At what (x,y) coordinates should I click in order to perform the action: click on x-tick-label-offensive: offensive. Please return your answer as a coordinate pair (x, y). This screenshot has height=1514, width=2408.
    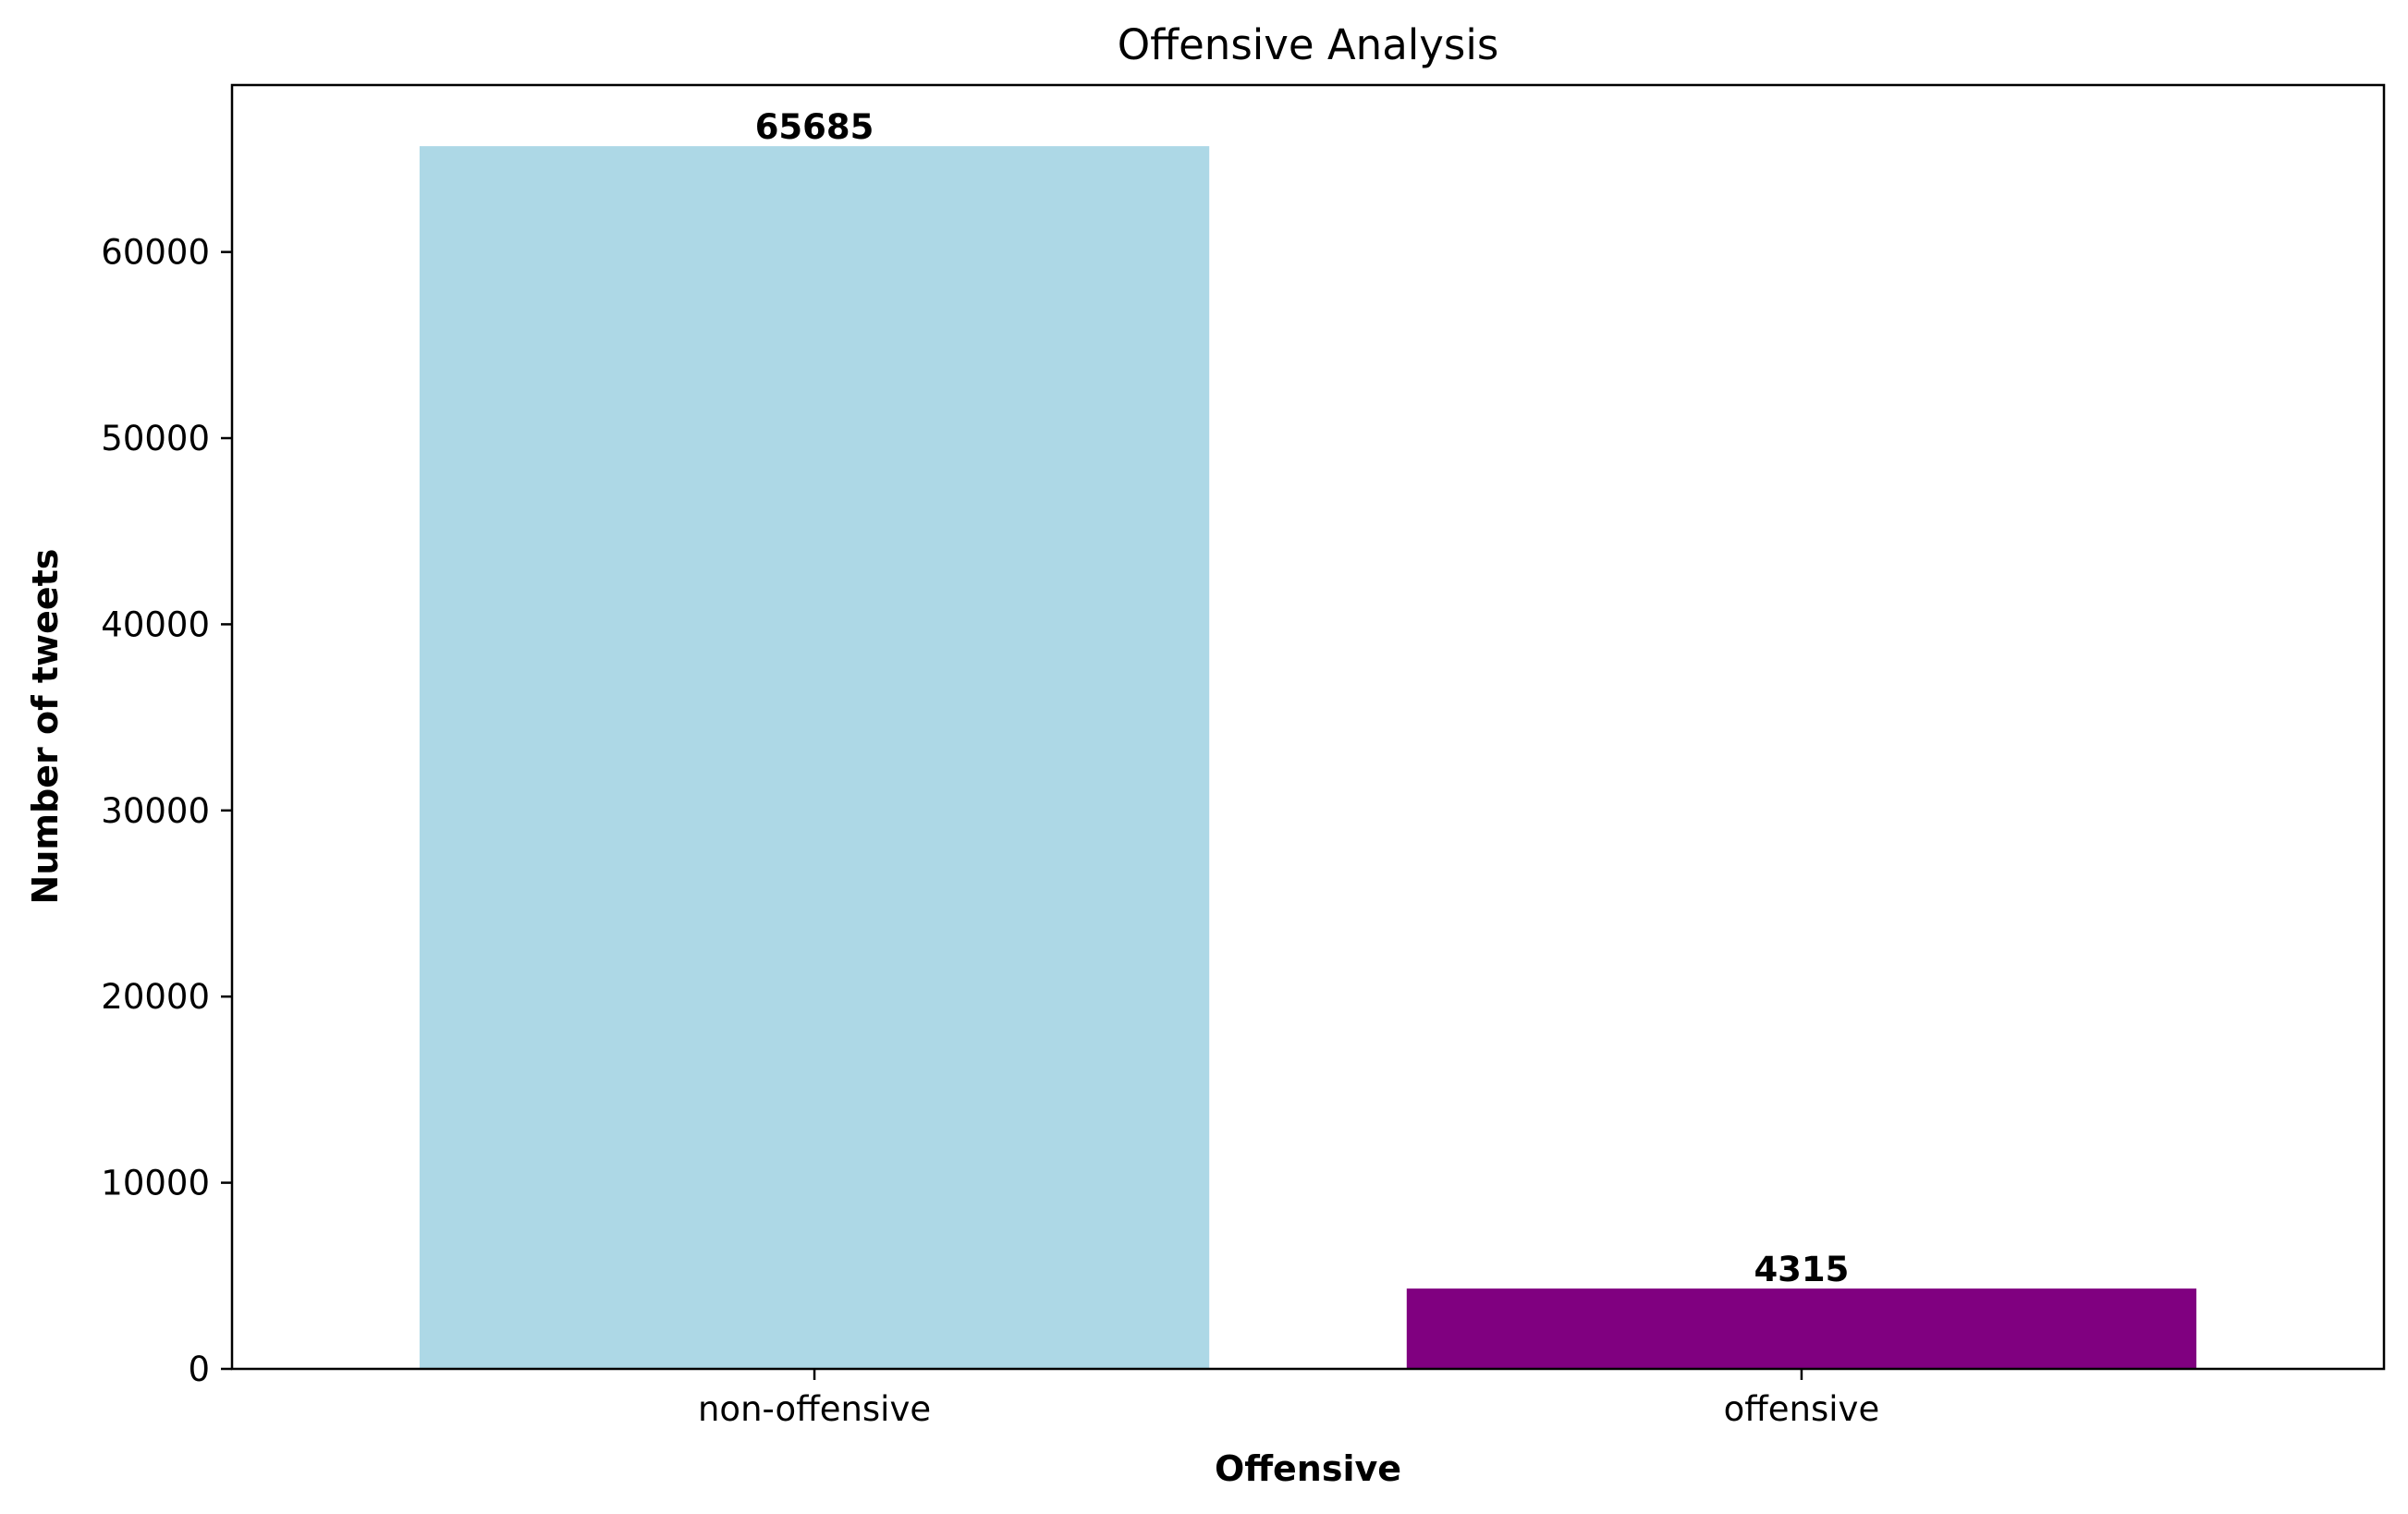
    Looking at the image, I should click on (1802, 1409).